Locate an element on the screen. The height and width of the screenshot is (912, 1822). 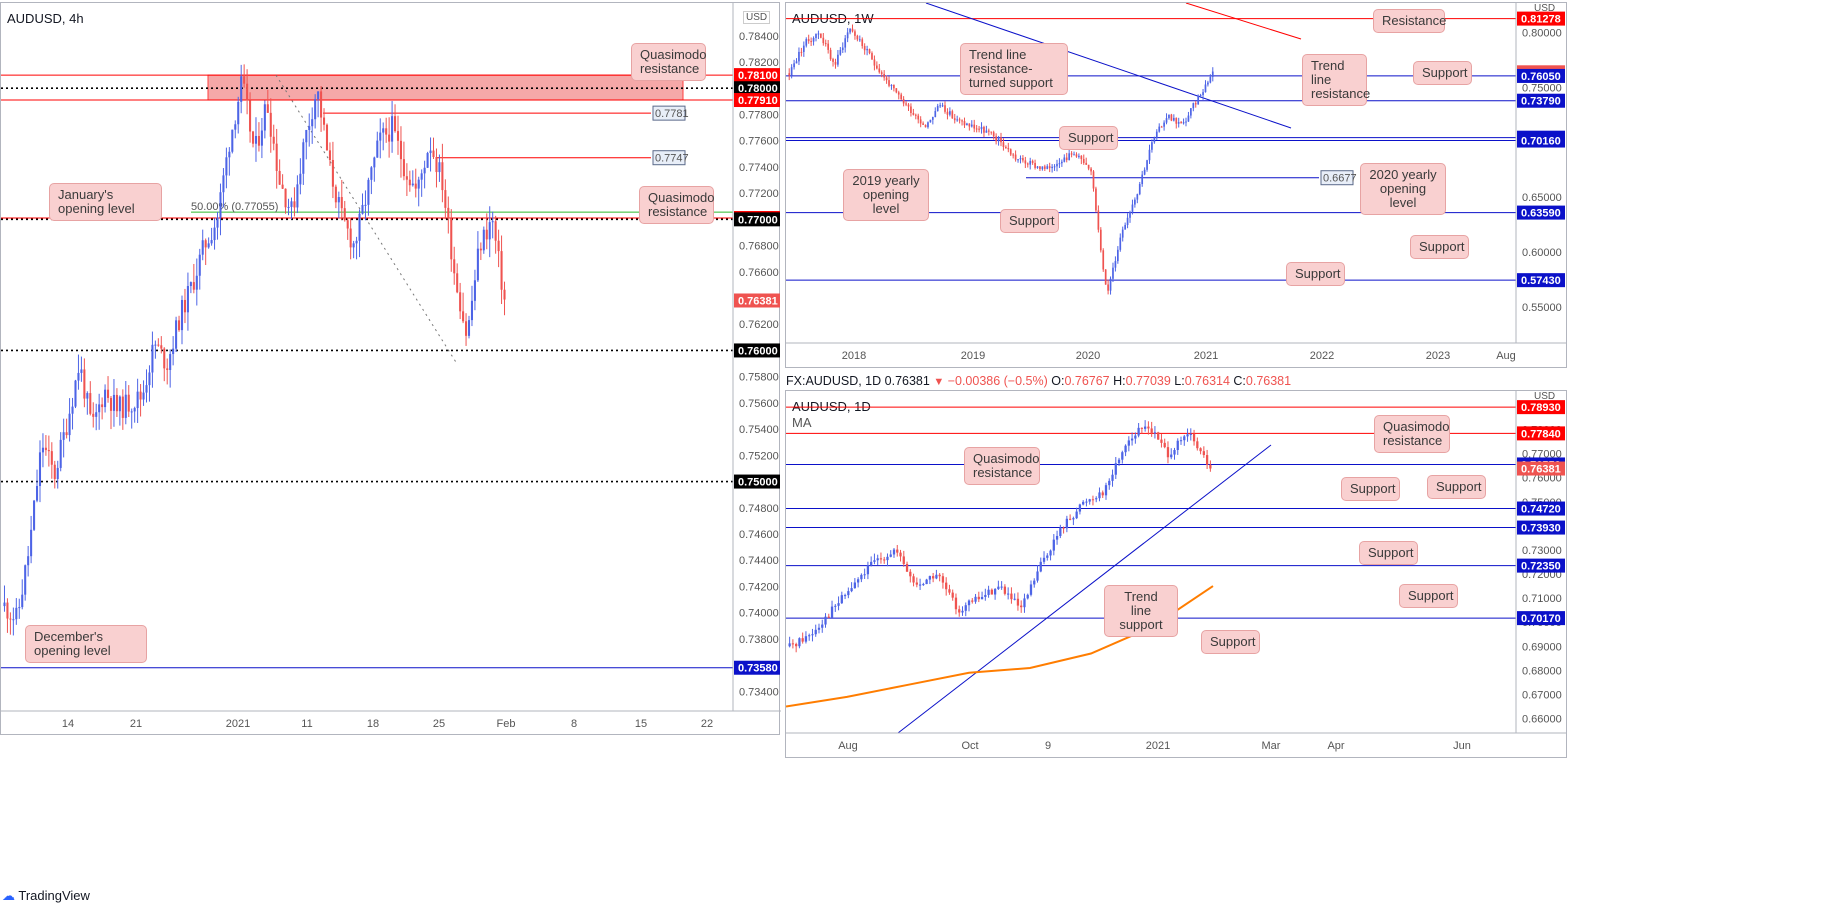
tradingview-logo: ☁ TradingView is located at coordinates (46, 896).